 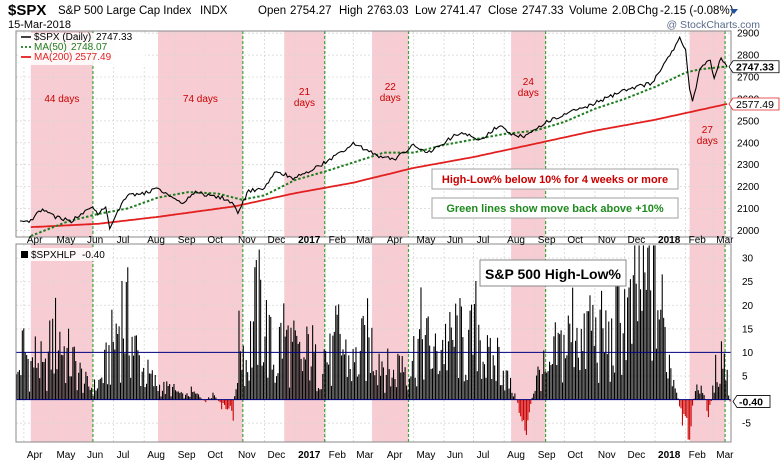 I want to click on last-value-tag-ma200-text: 2577.49, so click(x=755, y=105).